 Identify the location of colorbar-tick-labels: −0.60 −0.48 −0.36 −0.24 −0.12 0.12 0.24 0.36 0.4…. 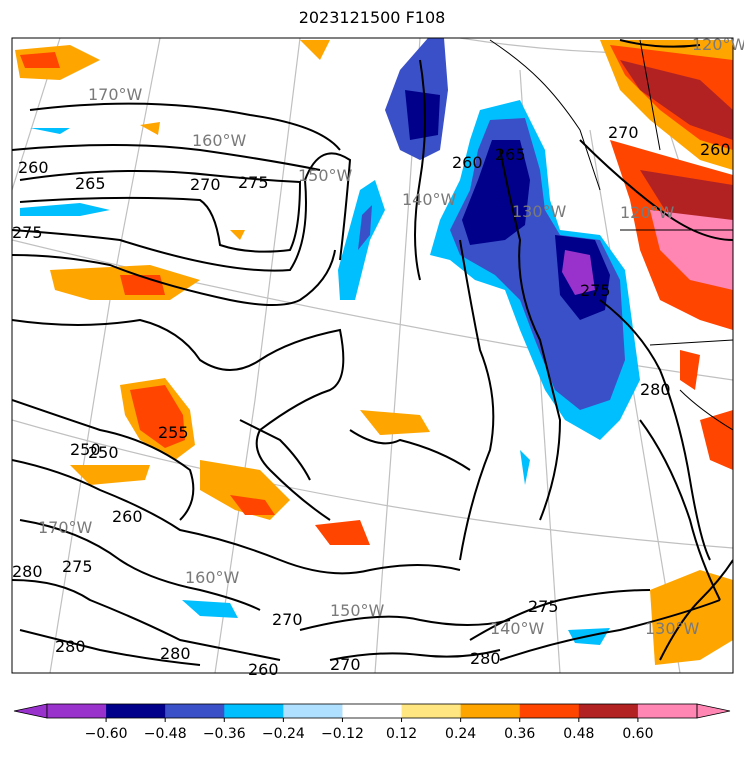
(369, 734).